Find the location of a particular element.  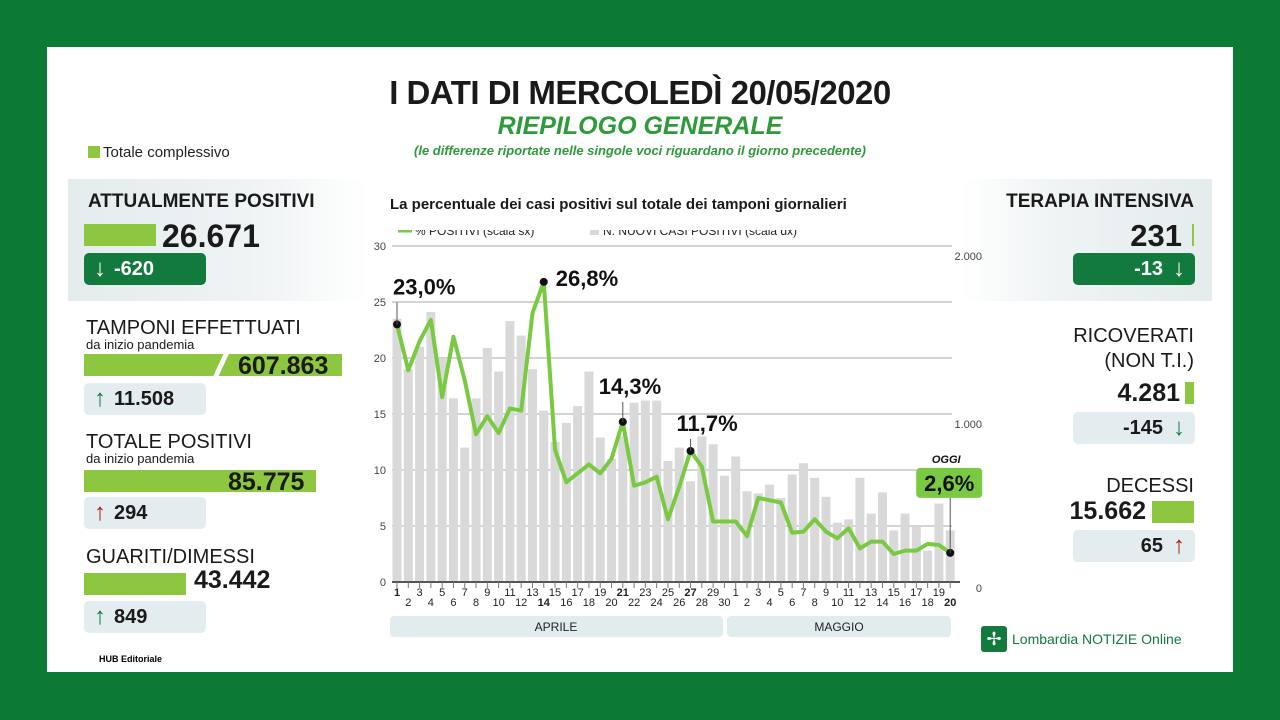

x-tick-label: 30 is located at coordinates (724, 603).